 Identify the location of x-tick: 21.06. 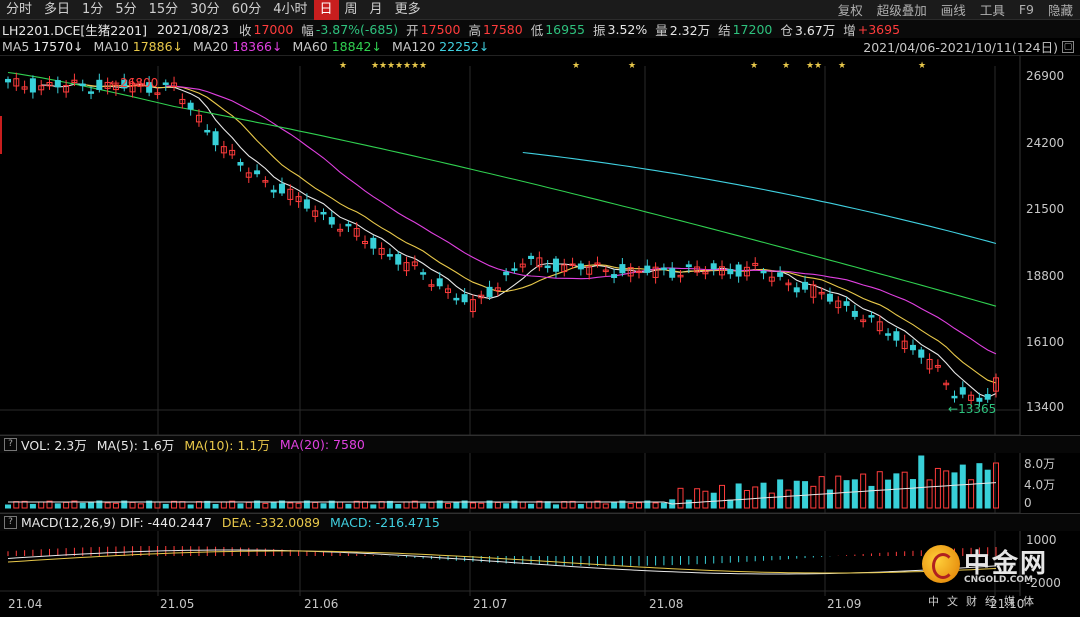
(321, 604).